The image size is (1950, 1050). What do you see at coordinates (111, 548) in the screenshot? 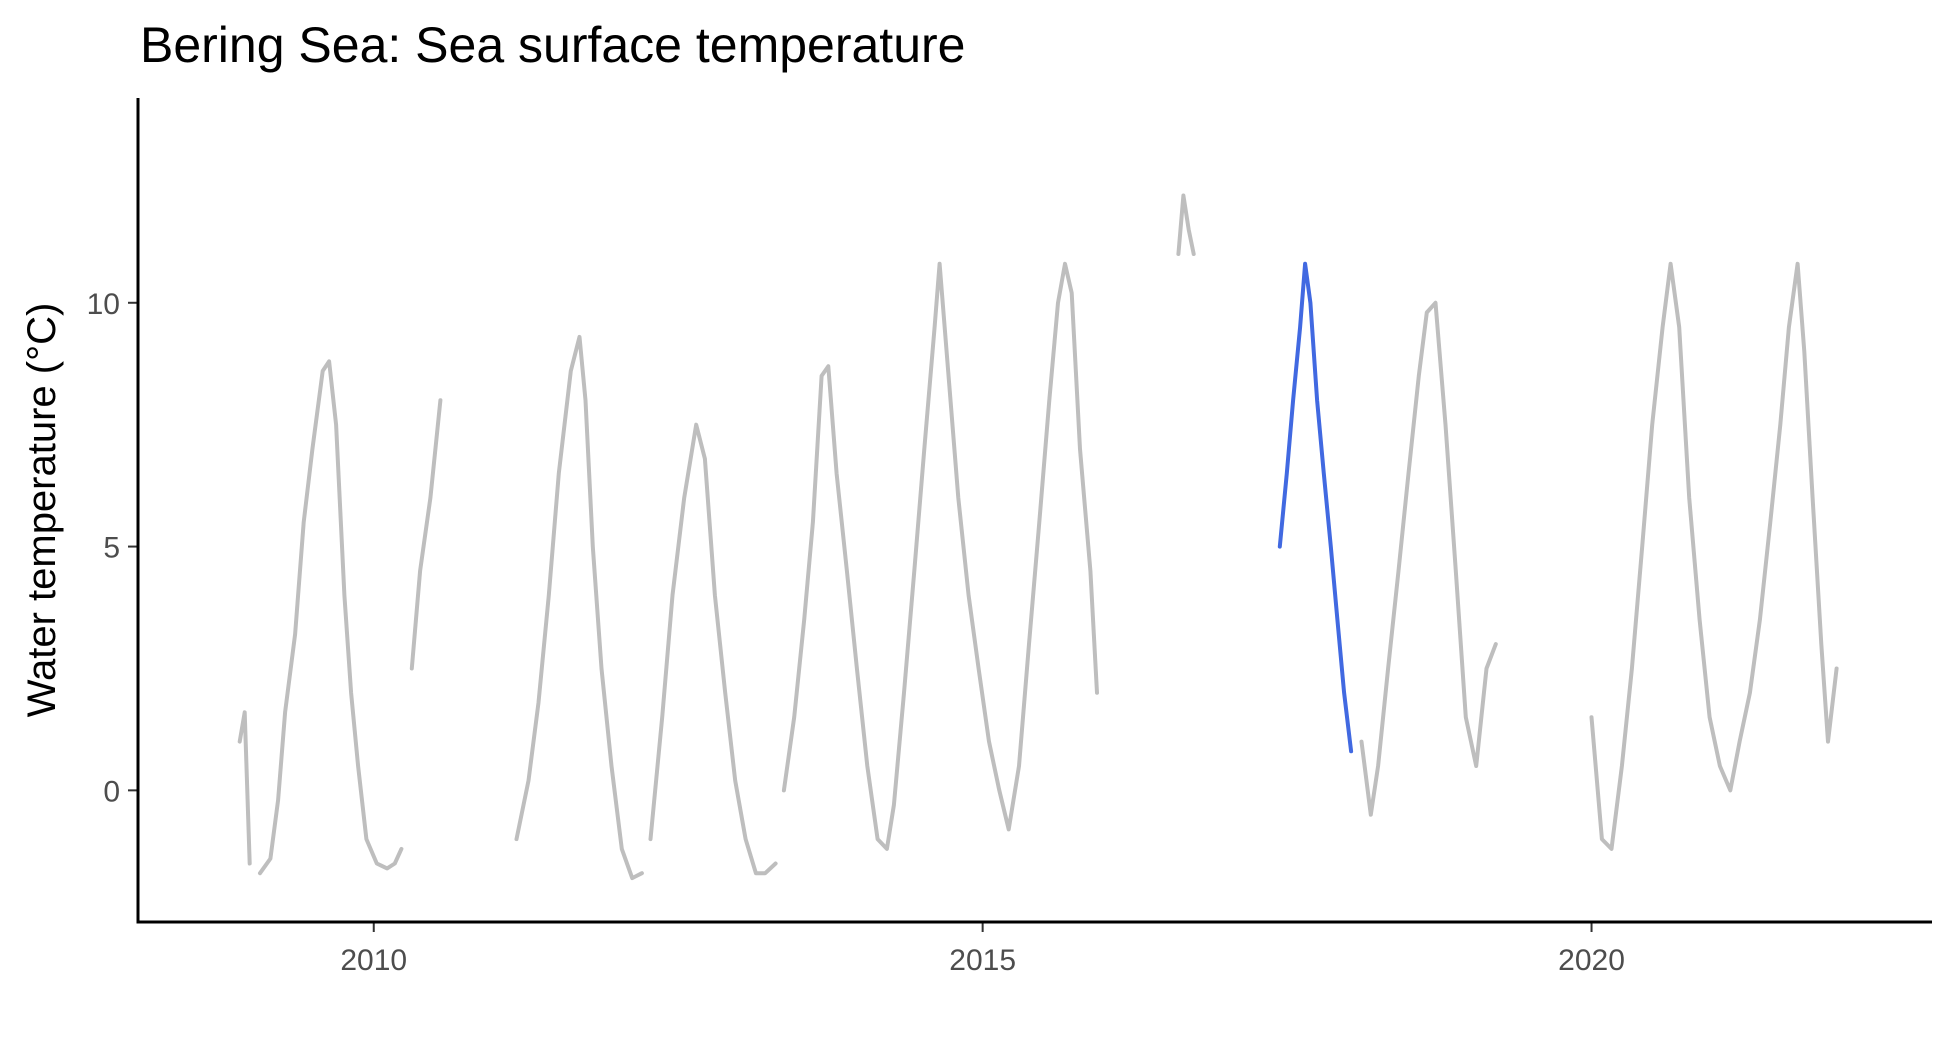
I see `y-tick-label-1: 5` at bounding box center [111, 548].